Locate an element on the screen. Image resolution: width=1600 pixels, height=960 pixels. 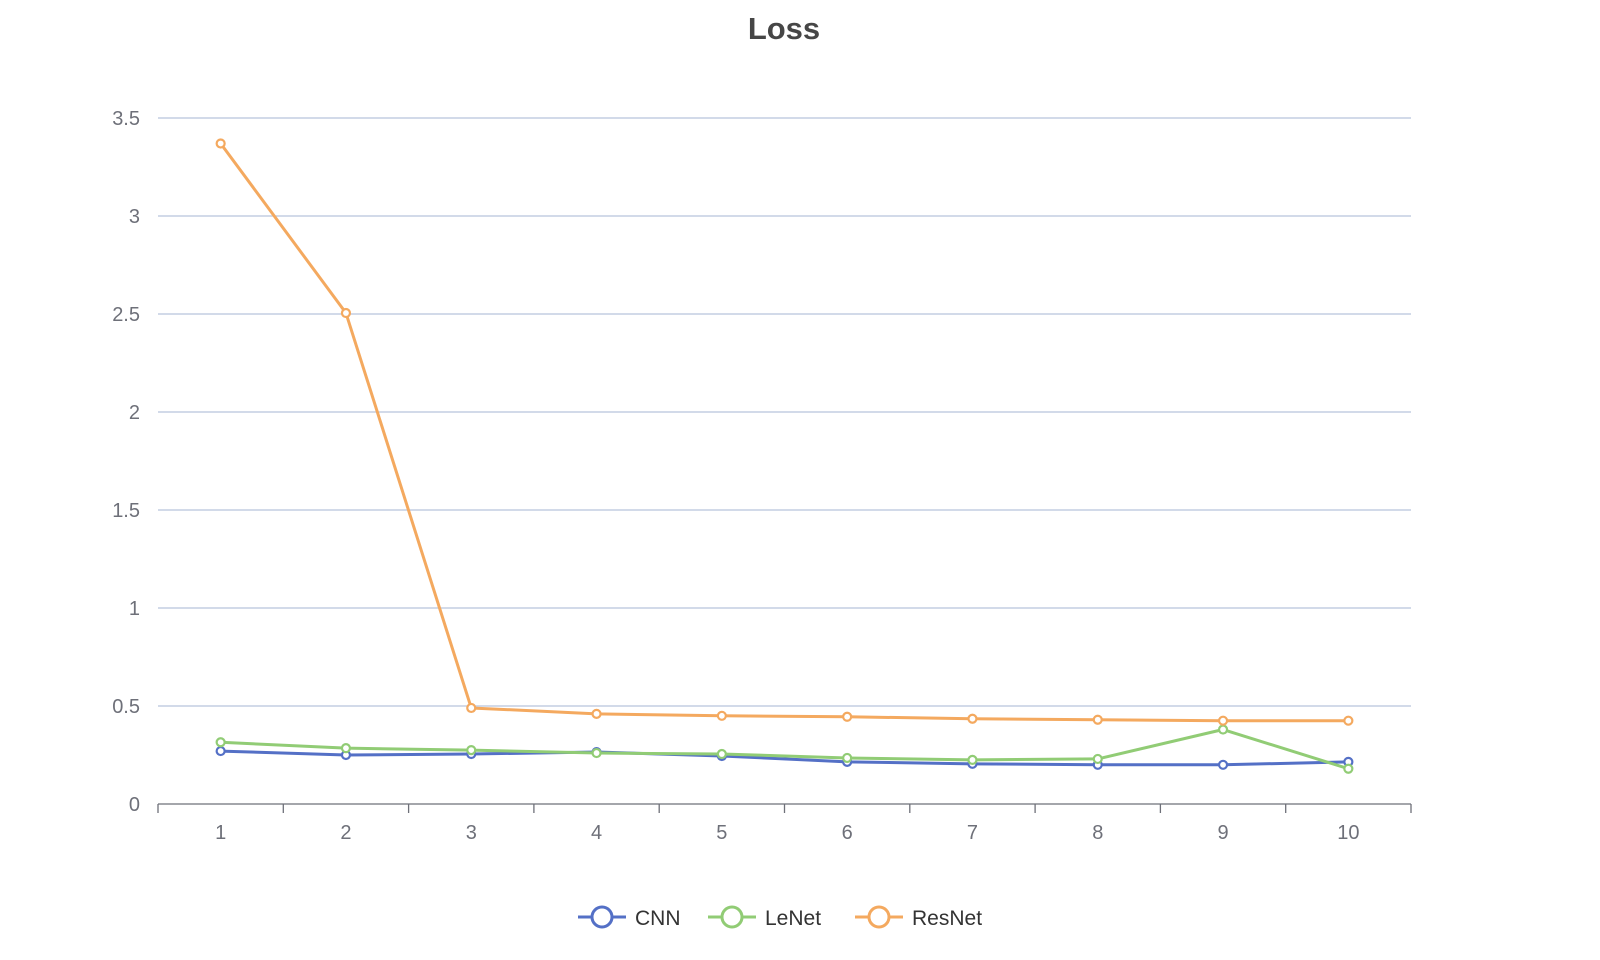
series-lenet is located at coordinates (784, 749).